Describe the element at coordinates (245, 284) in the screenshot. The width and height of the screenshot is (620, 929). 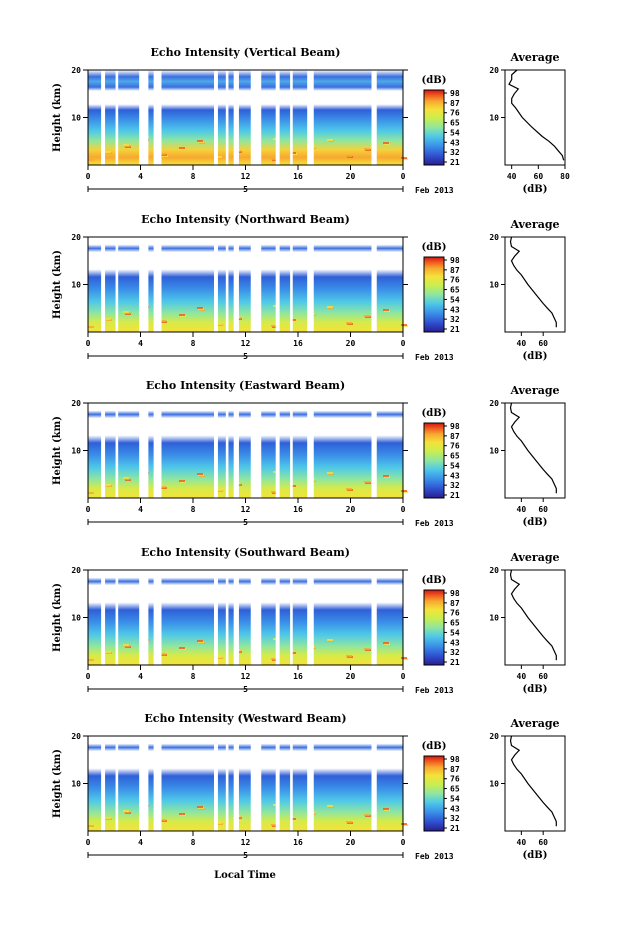
I see `echo-field` at that location.